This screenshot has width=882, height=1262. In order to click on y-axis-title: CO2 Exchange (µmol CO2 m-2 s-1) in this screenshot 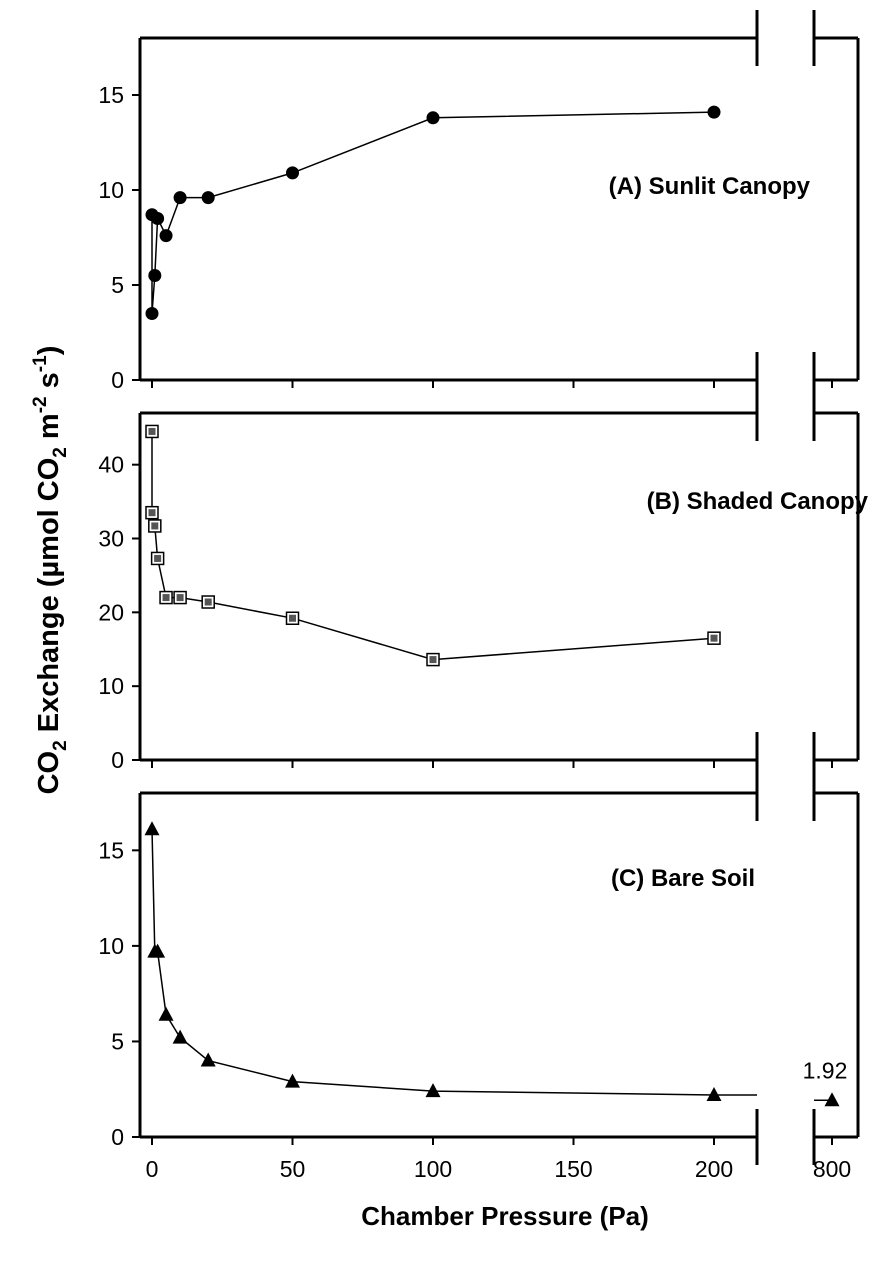, I will do `click(50, 570)`.